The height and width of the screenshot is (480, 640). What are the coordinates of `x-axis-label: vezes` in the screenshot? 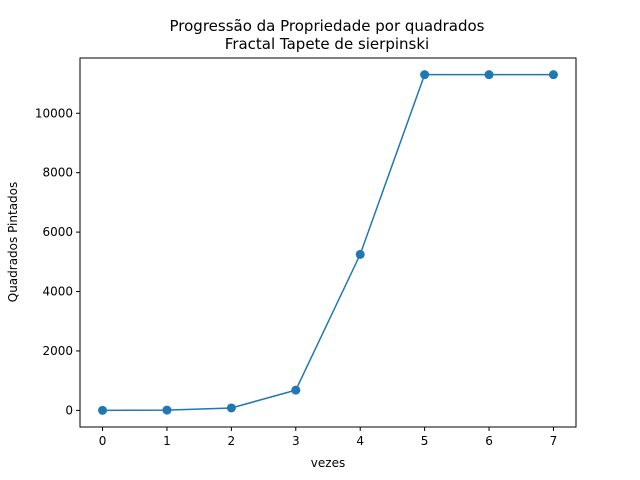 It's located at (328, 463).